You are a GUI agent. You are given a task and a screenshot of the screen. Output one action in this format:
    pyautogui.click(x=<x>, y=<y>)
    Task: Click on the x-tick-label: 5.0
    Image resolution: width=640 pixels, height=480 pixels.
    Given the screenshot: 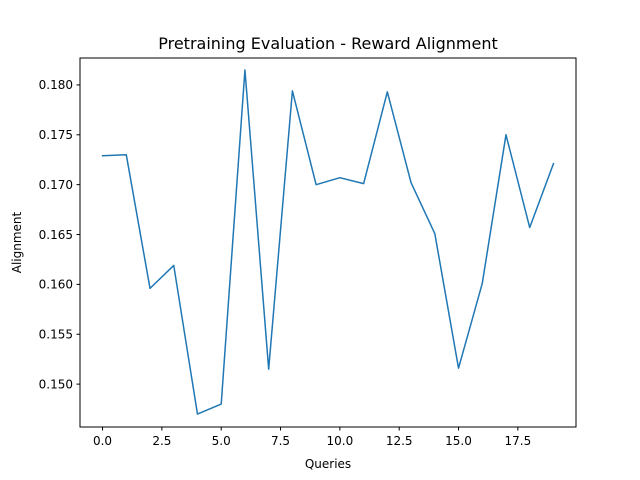 What is the action you would take?
    pyautogui.click(x=221, y=441)
    